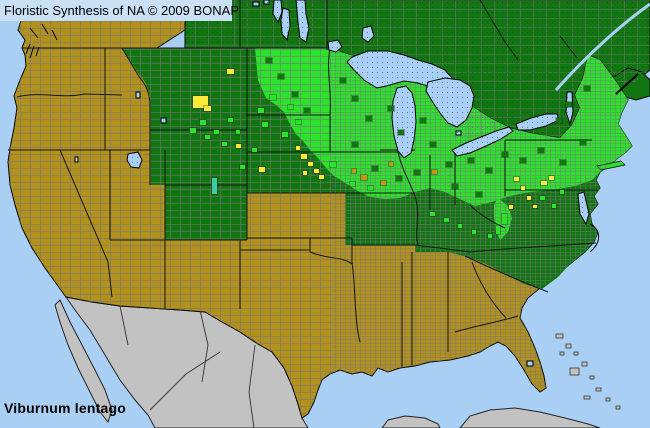 Image resolution: width=650 pixels, height=428 pixels. Describe the element at coordinates (450, 102) in the screenshot. I see `lake-huron` at that location.